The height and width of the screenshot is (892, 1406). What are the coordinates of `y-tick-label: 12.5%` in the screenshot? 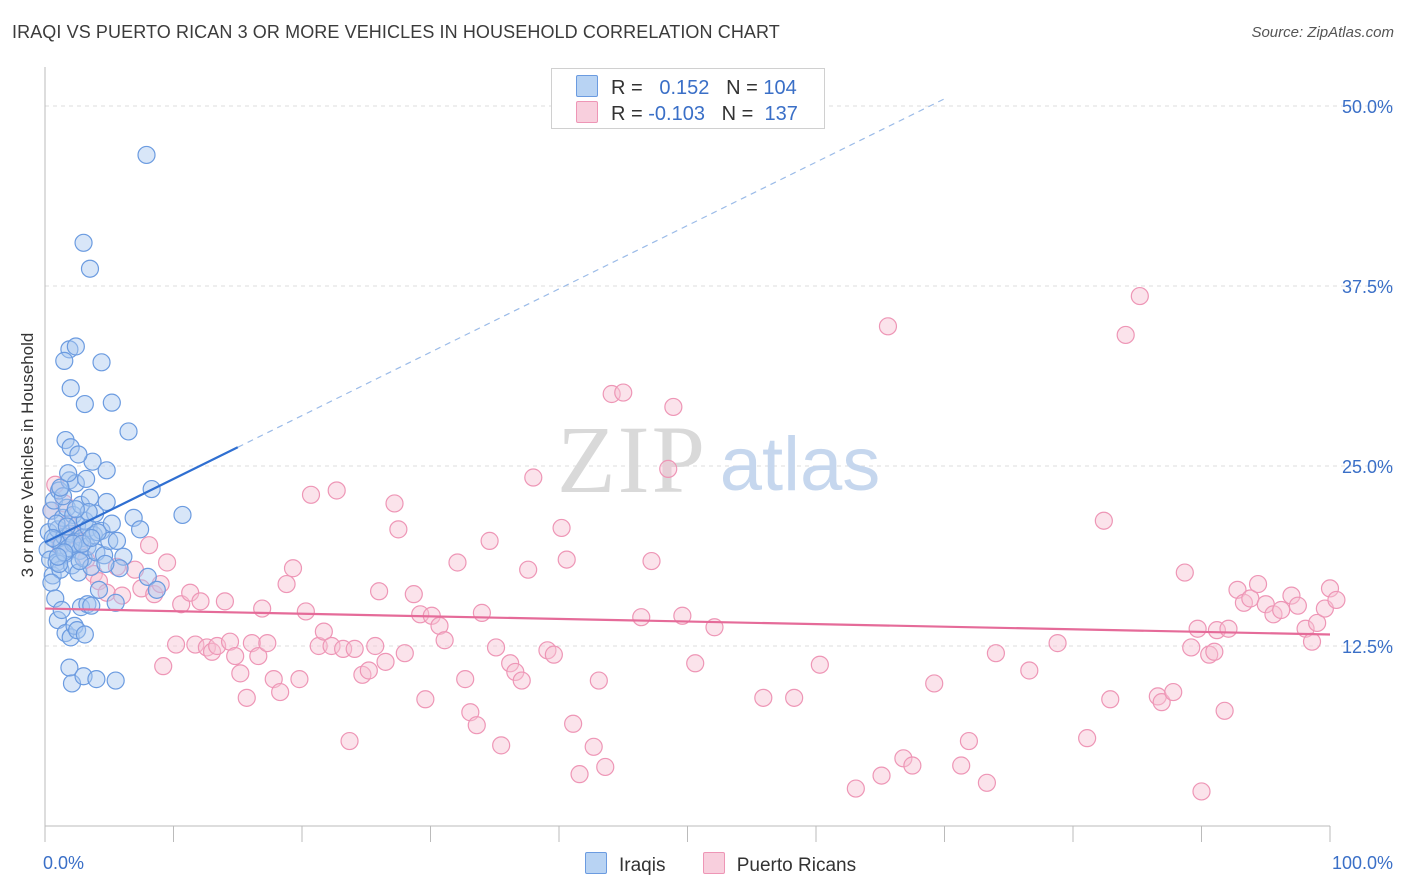 It's located at (1367, 647).